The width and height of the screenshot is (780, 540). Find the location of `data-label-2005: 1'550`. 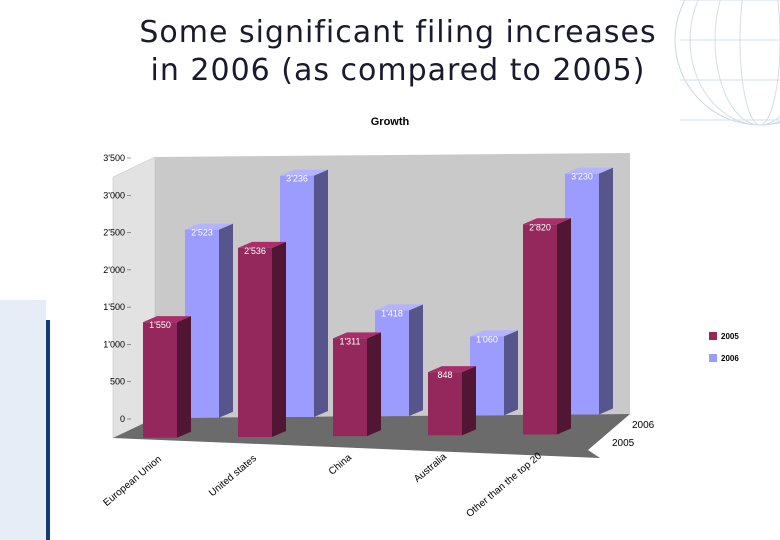

data-label-2005: 1'550 is located at coordinates (160, 325).